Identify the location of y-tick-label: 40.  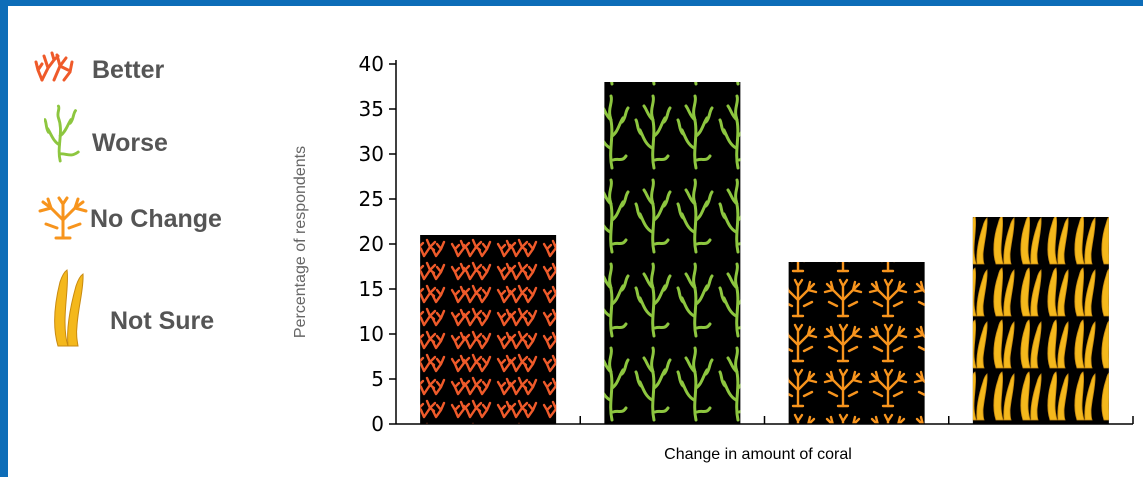
(371, 64).